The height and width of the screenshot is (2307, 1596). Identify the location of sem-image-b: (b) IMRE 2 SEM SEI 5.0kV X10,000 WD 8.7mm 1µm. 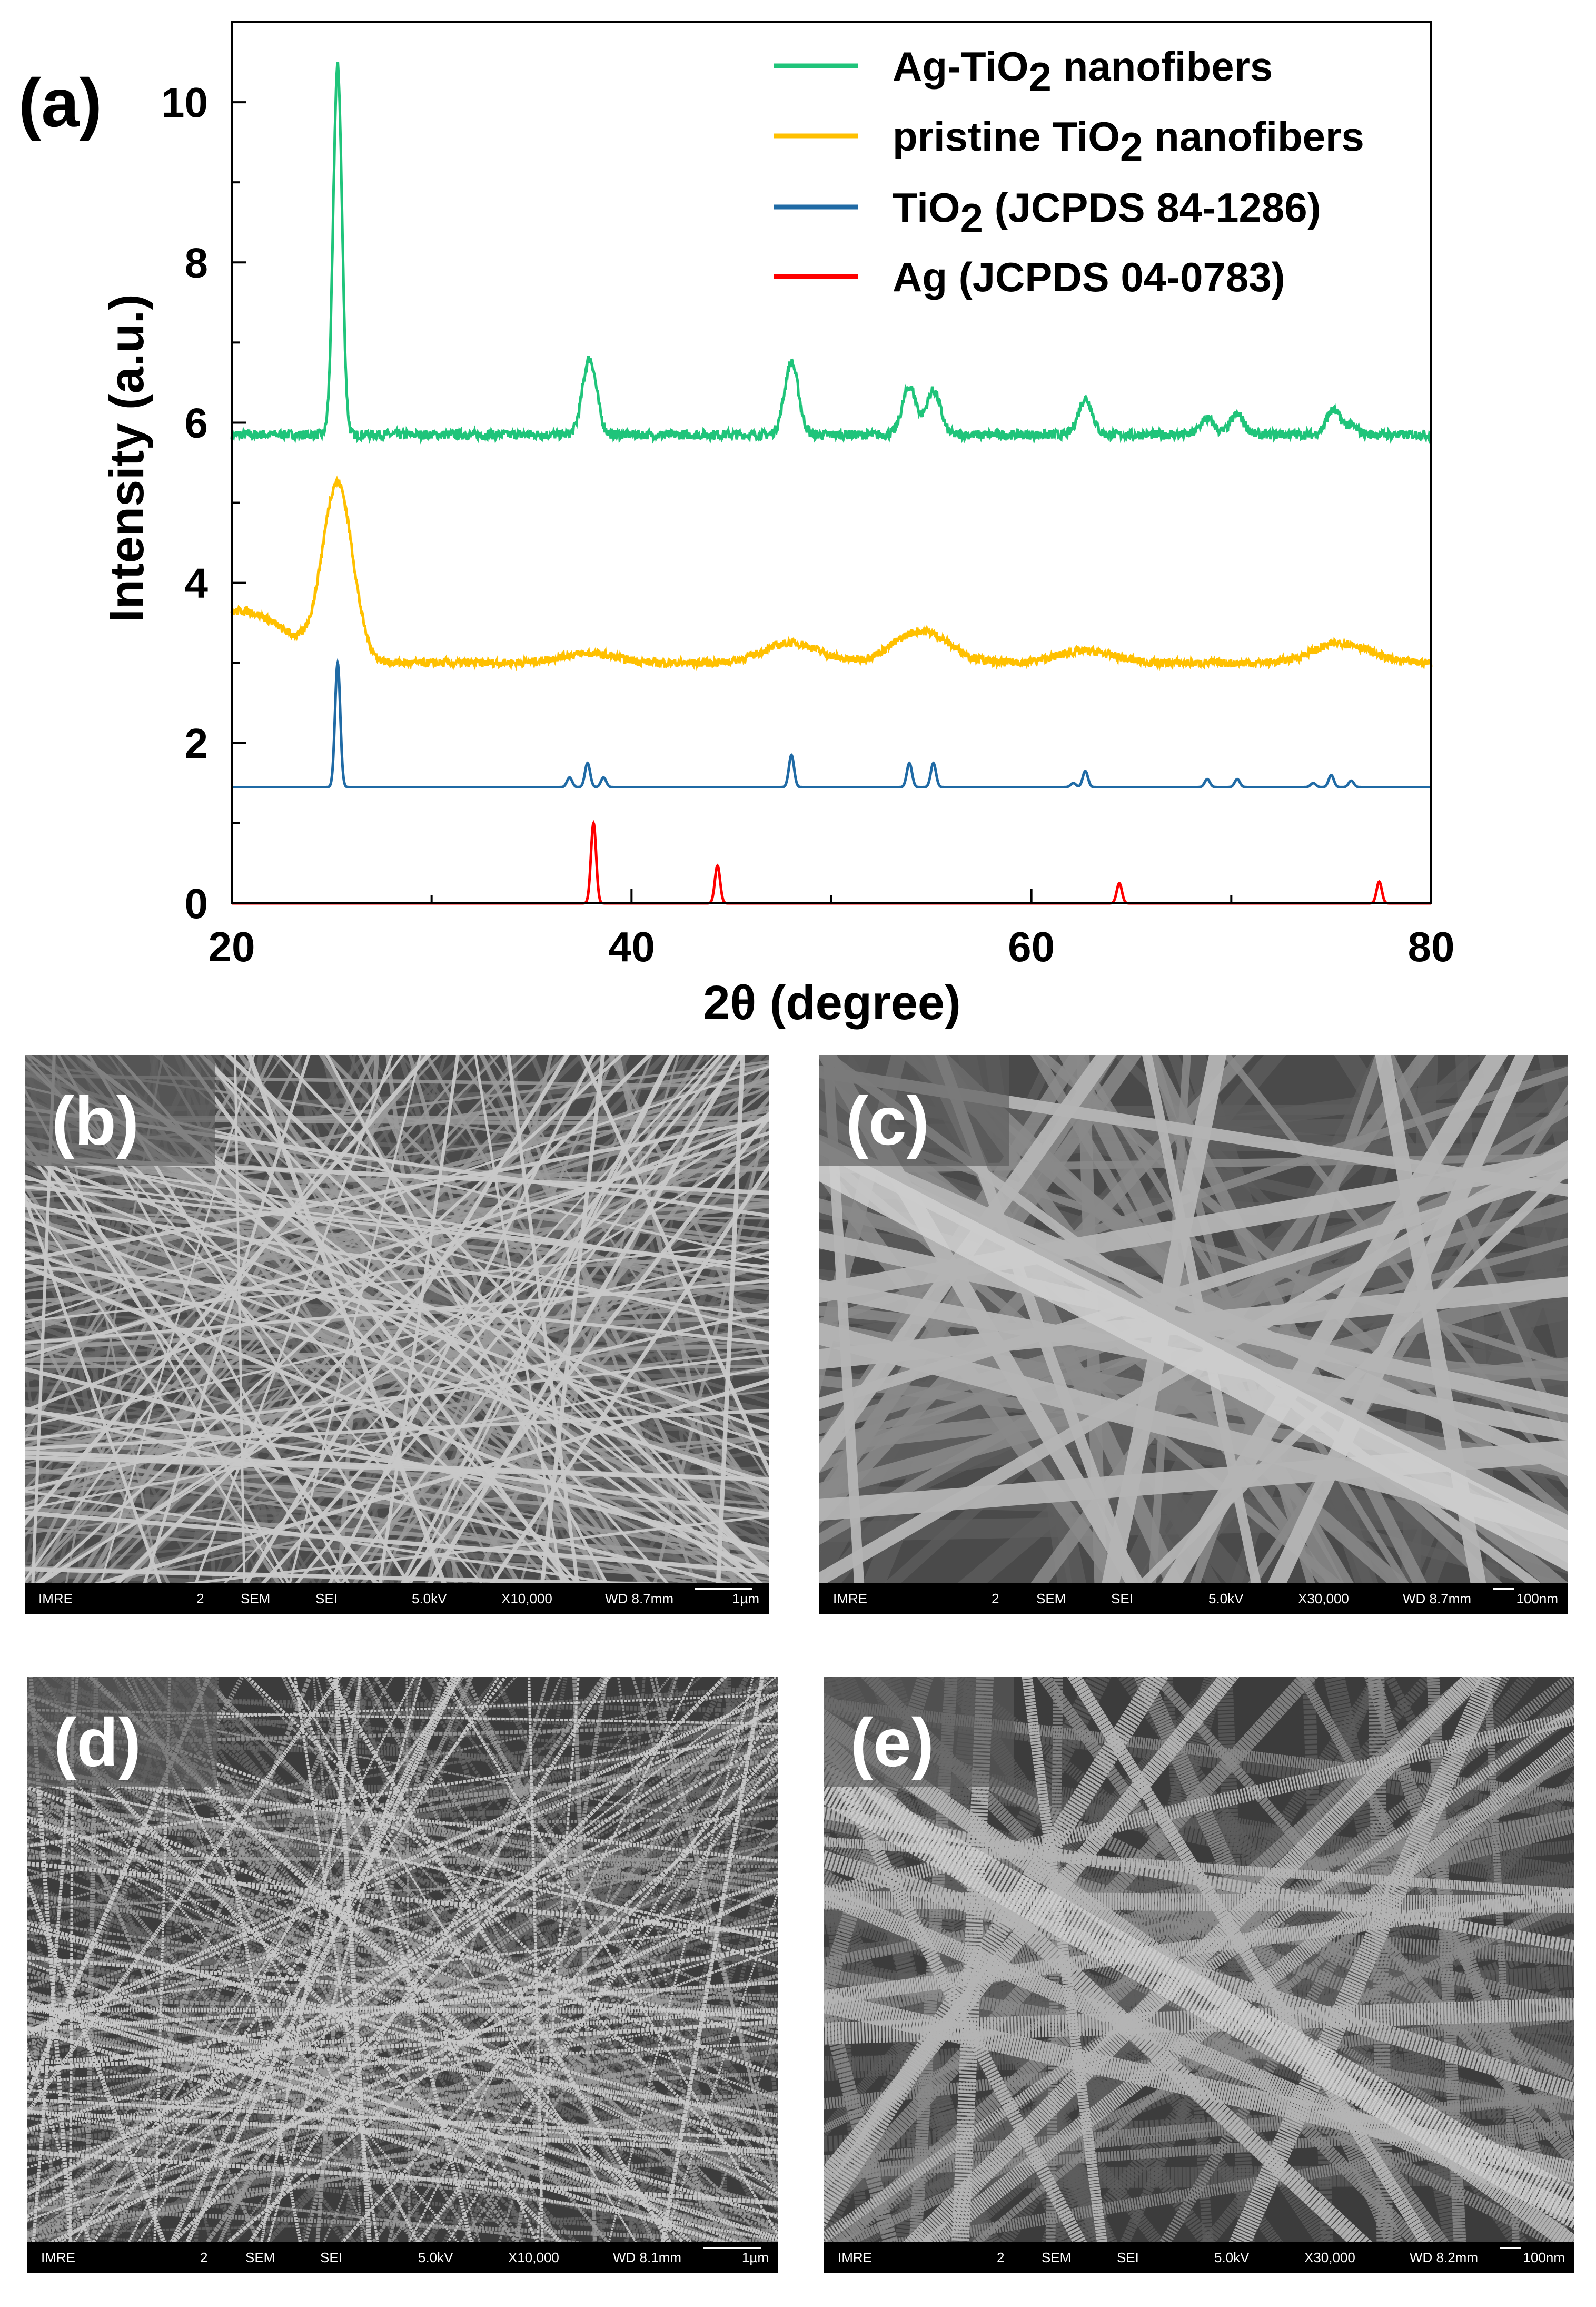
(397, 1334).